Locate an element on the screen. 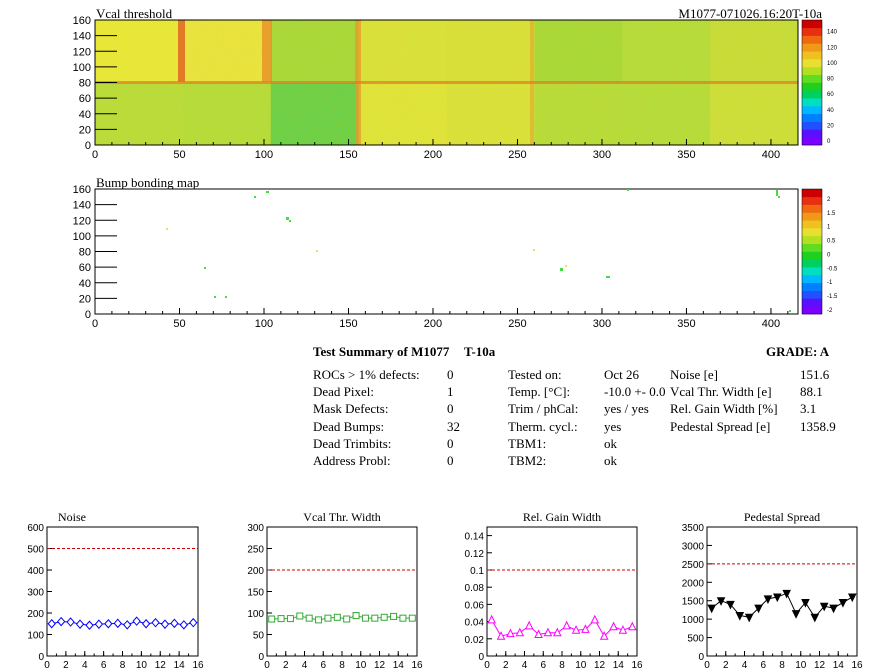 This screenshot has width=896, height=672. y-tick-label: 0.12 is located at coordinates (475, 554).